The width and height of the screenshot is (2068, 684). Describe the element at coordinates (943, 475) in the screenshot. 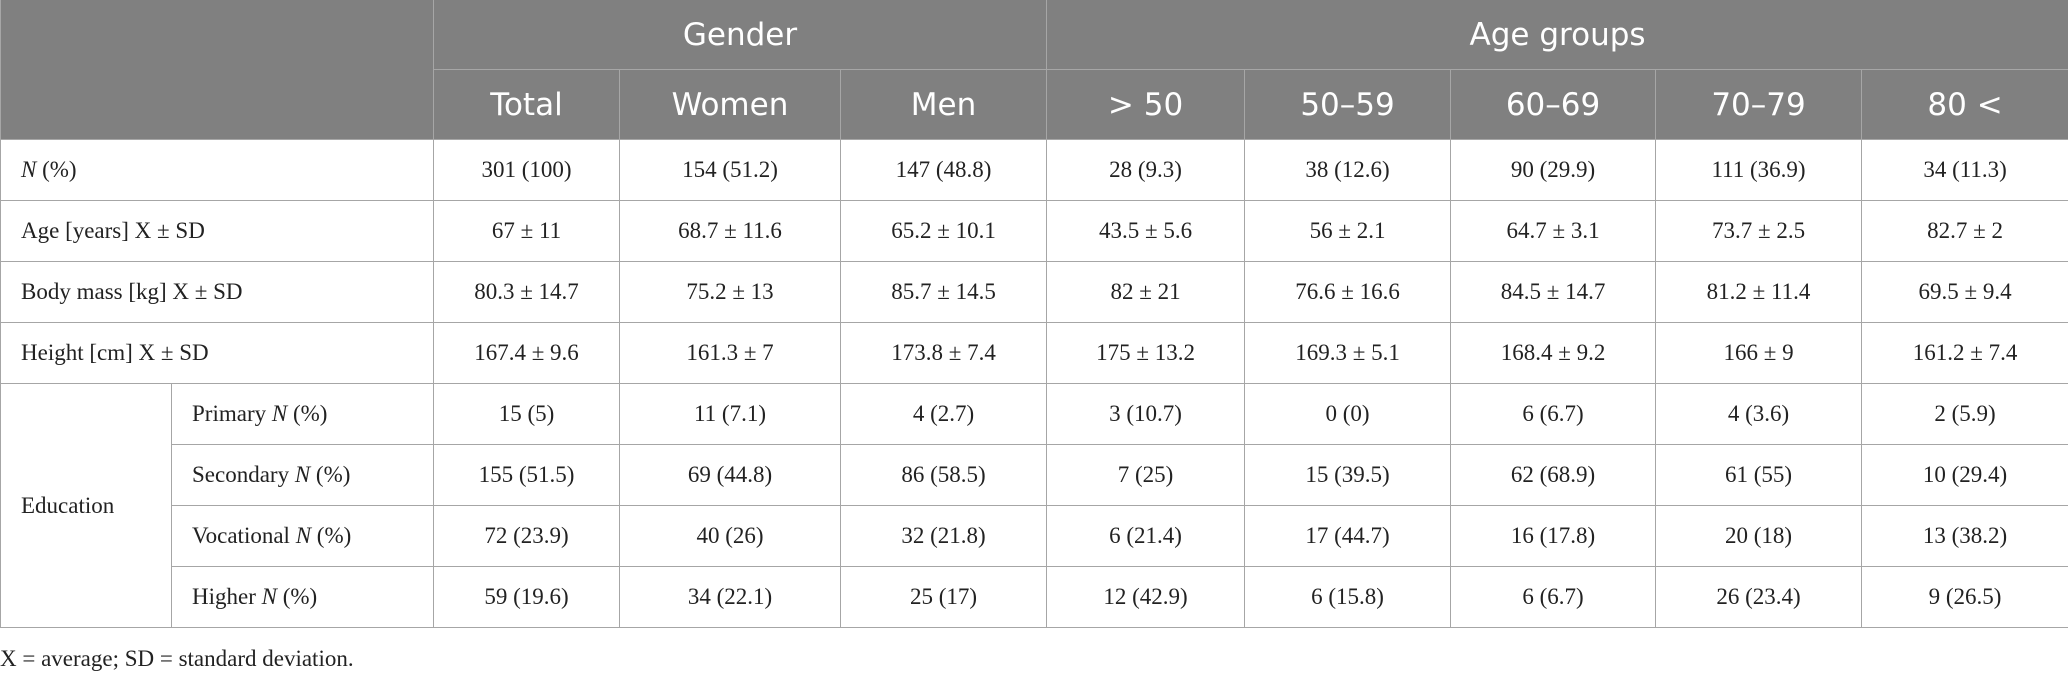

I see `cell: 86 (58.5)` at that location.